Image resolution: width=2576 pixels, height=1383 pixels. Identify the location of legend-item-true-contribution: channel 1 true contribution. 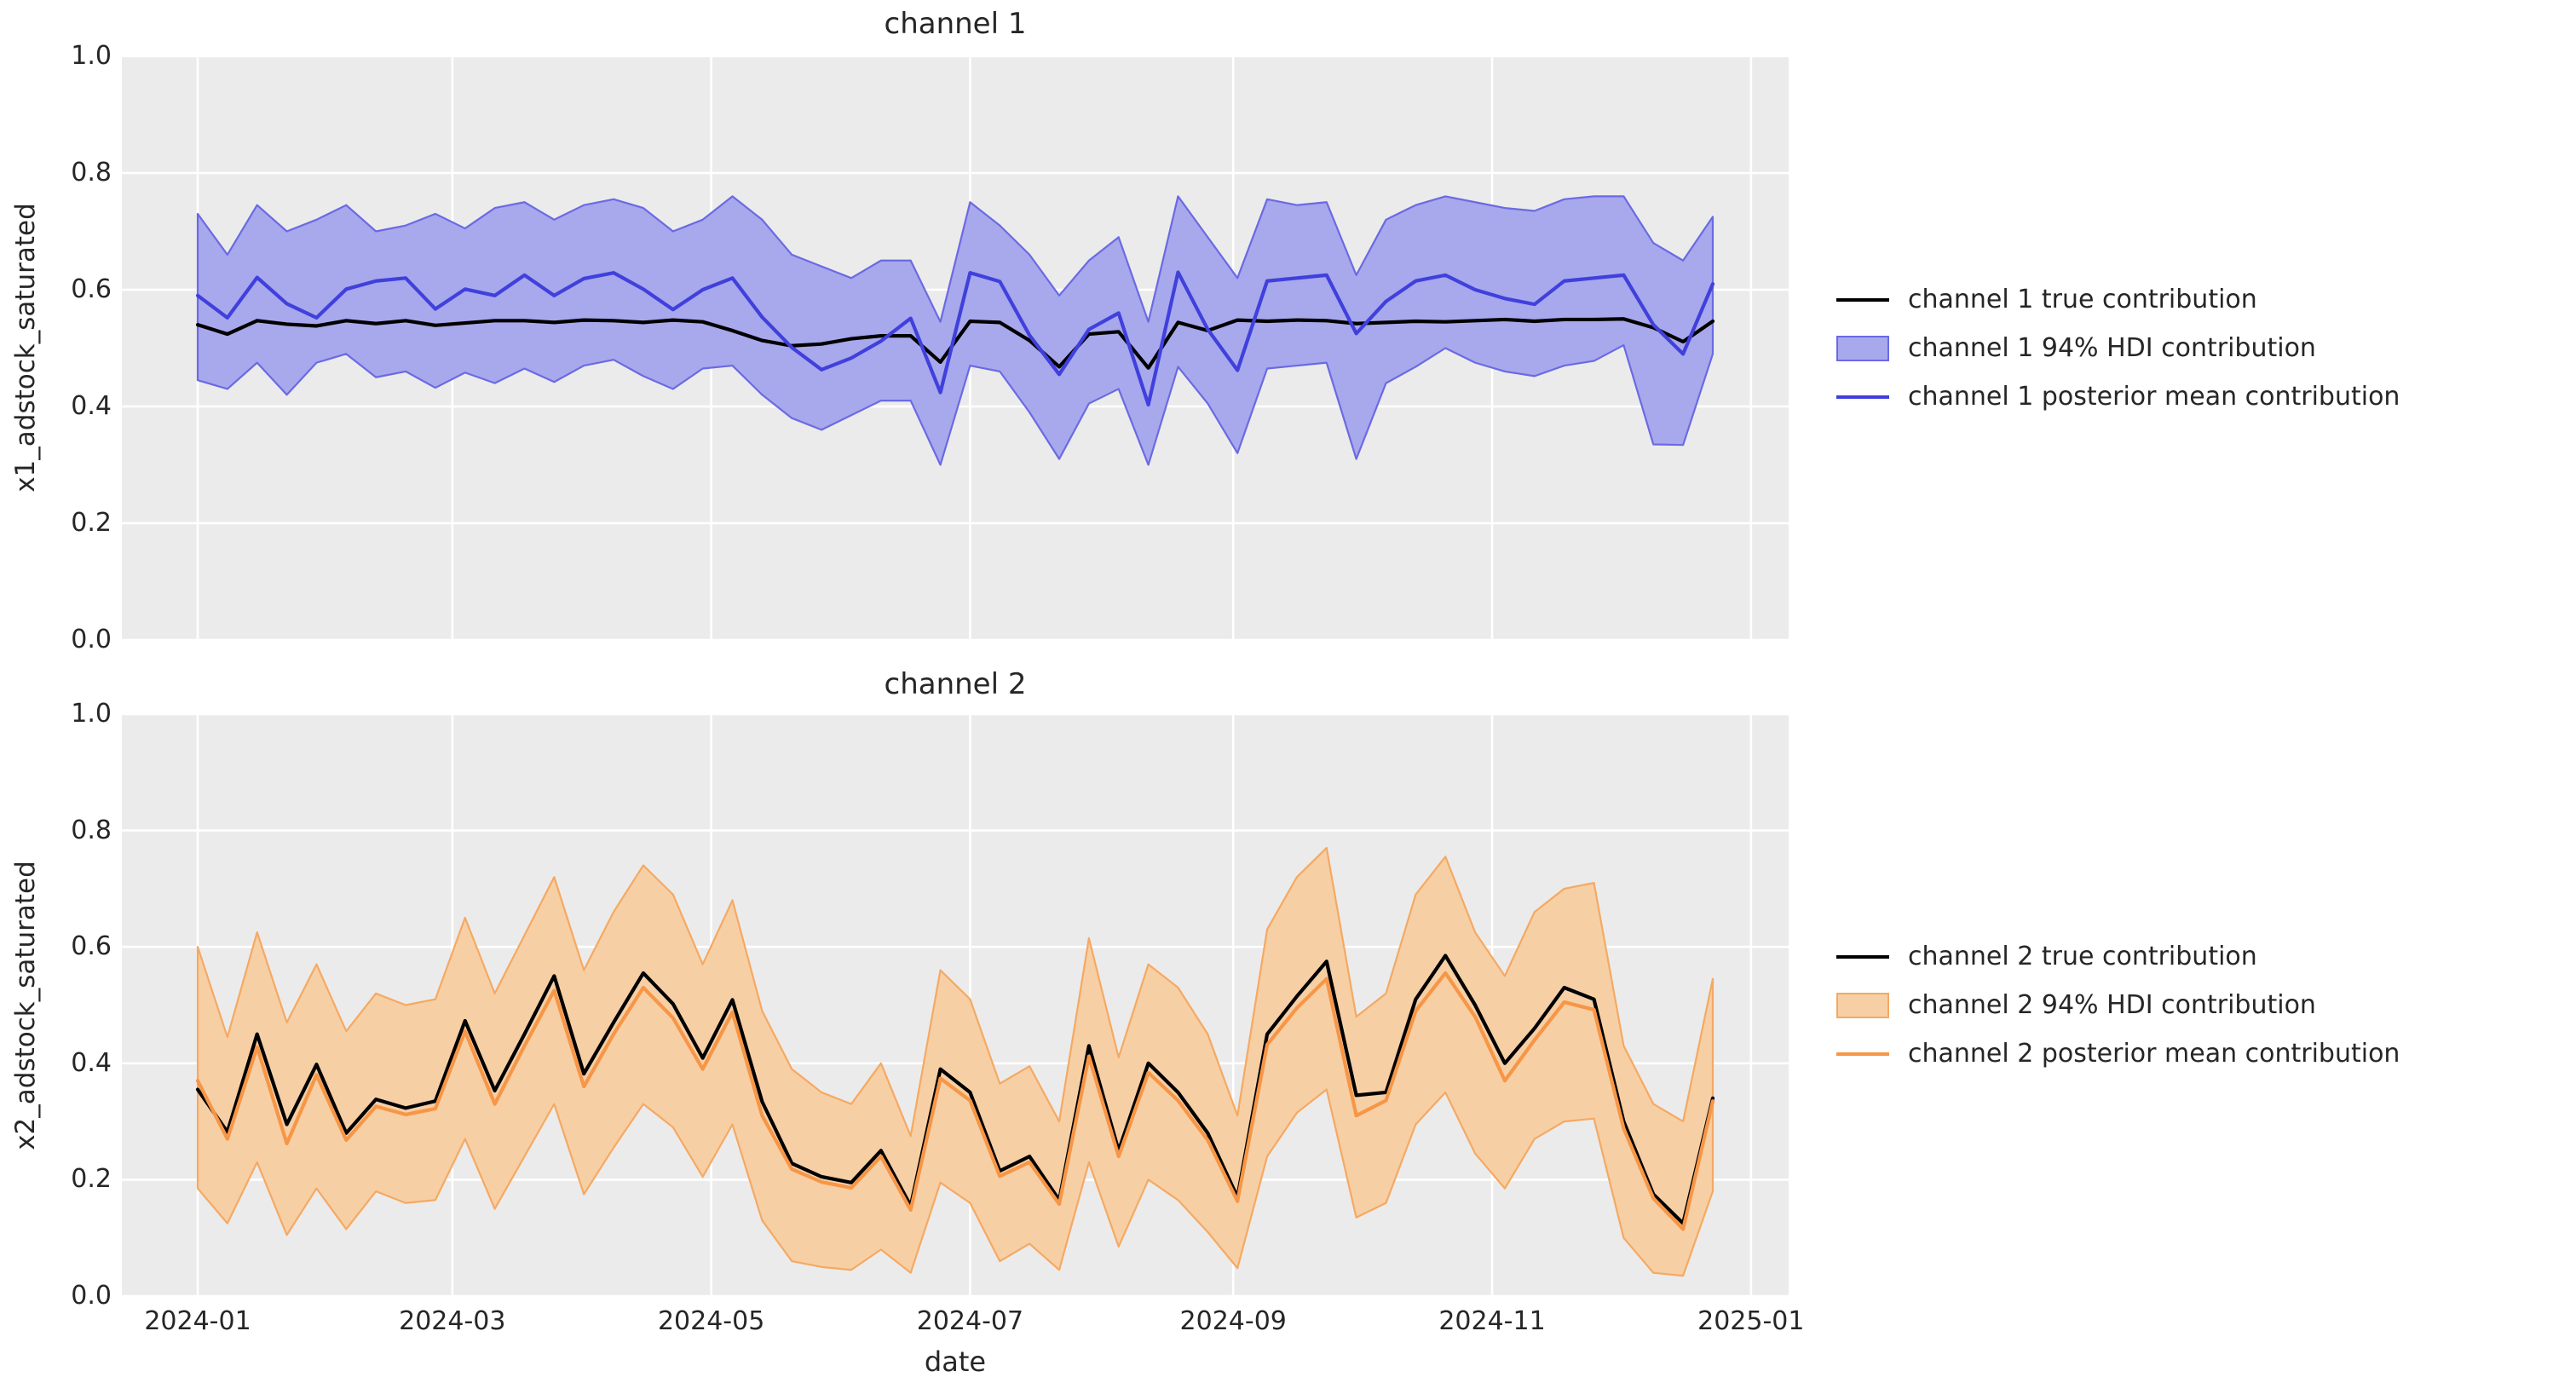
(2118, 299).